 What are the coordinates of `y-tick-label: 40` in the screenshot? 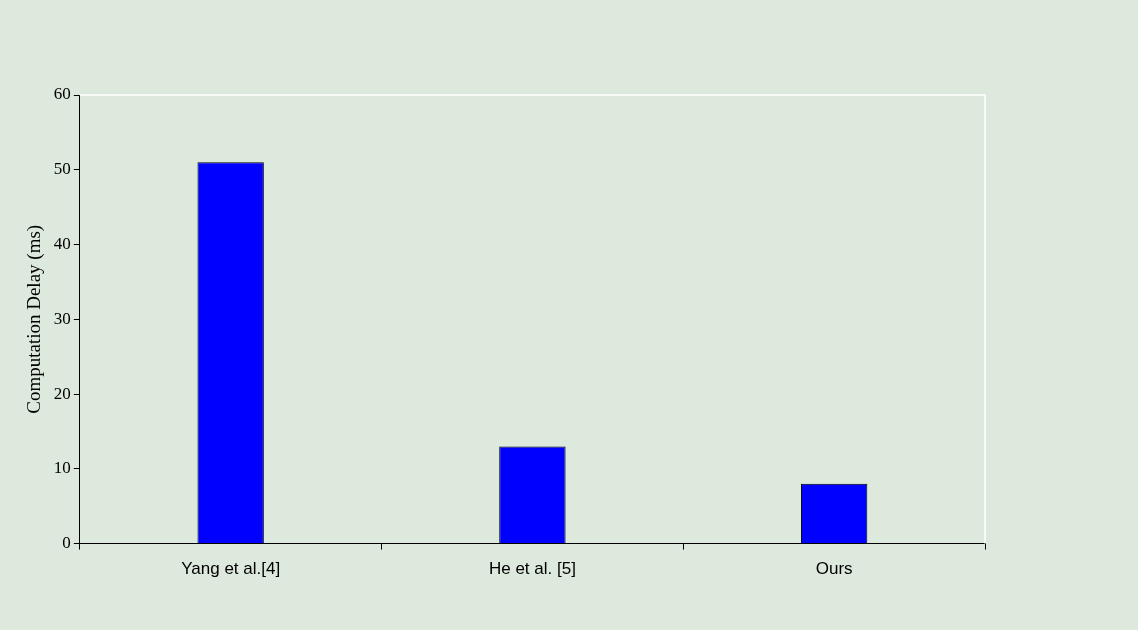 It's located at (62, 243).